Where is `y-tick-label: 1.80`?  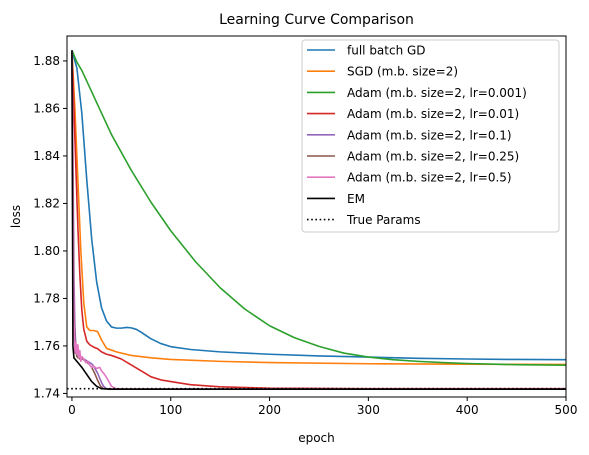
y-tick-label: 1.80 is located at coordinates (46, 251).